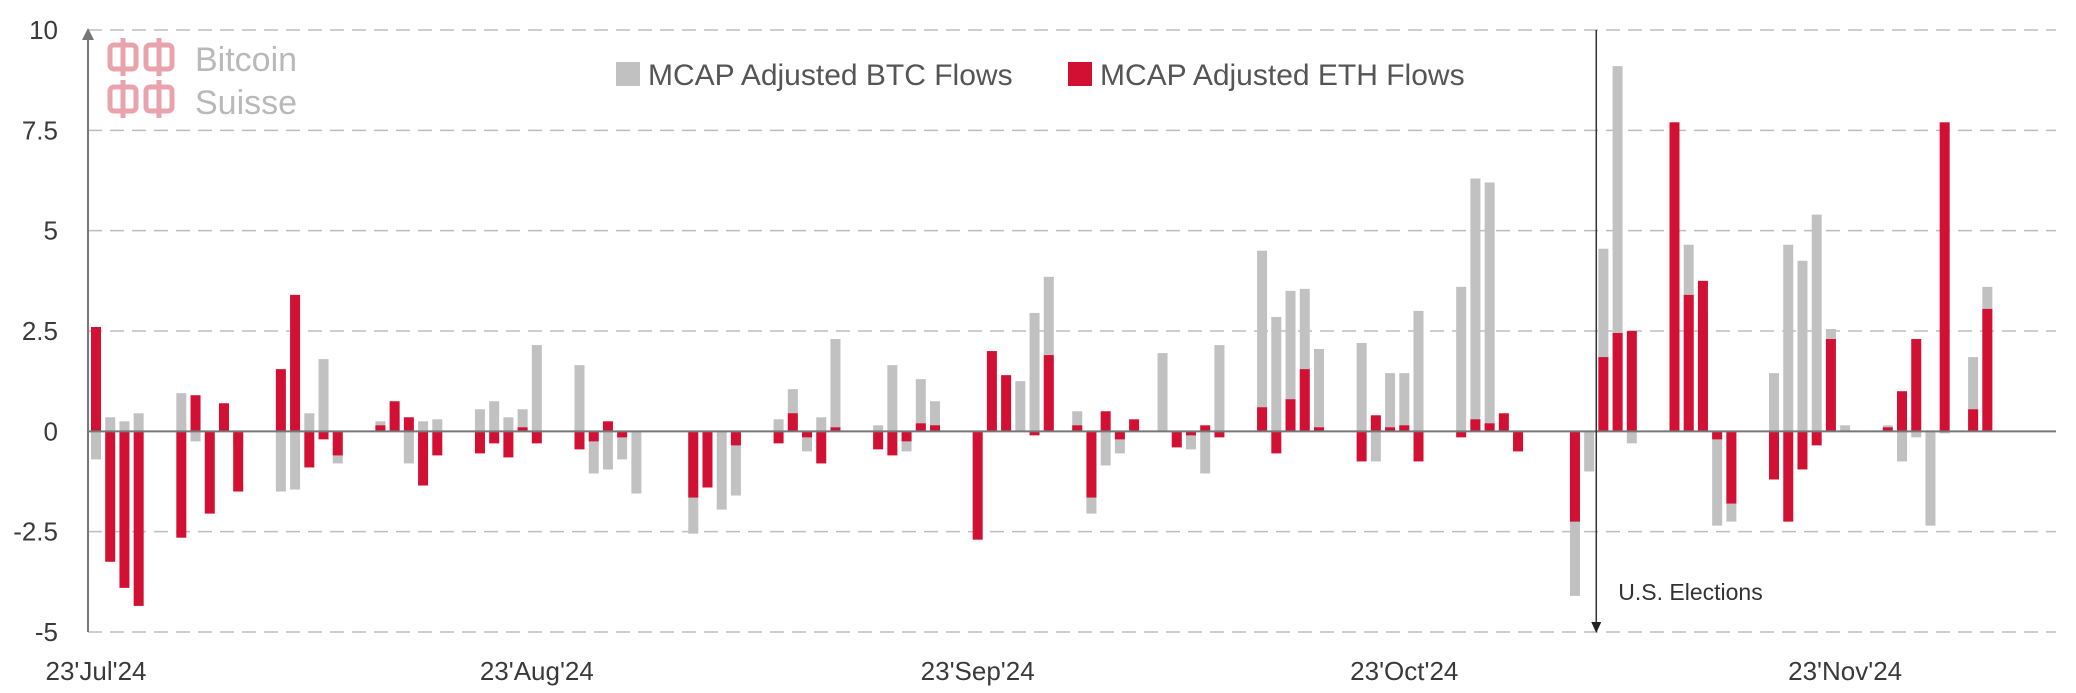  What do you see at coordinates (1282, 75) in the screenshot?
I see `legend-eth-label: MCAP Adjusted ETH Flows` at bounding box center [1282, 75].